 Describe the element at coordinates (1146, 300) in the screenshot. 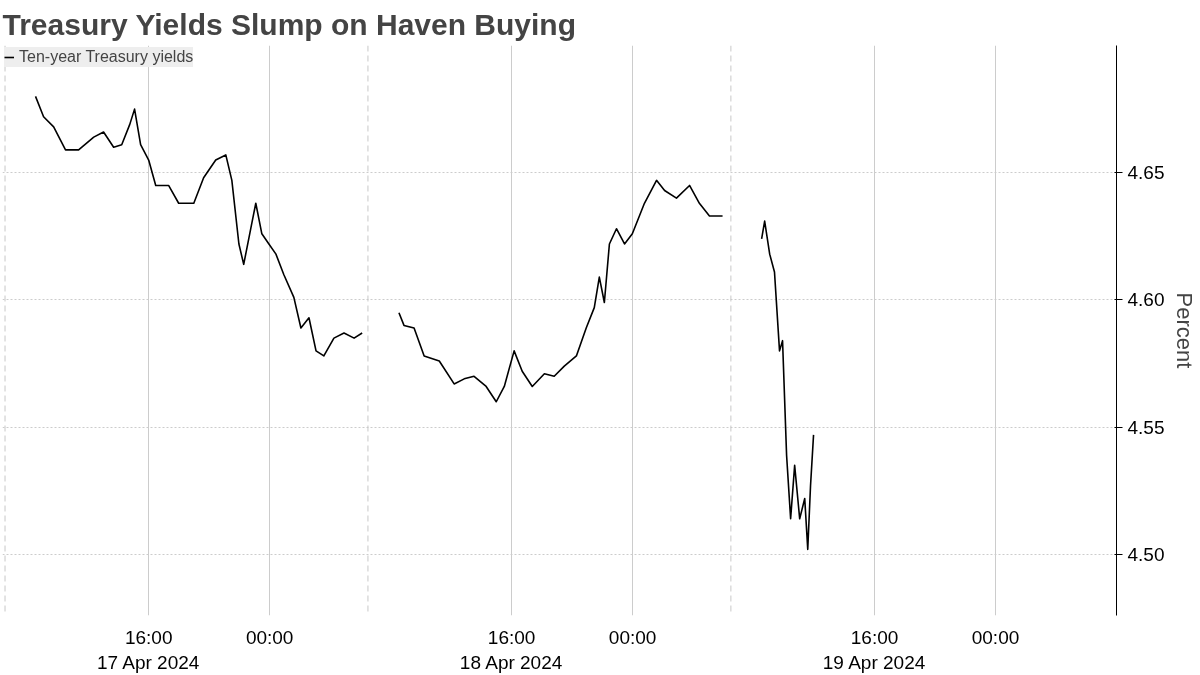

I see `y-tick-label: 4.60` at that location.